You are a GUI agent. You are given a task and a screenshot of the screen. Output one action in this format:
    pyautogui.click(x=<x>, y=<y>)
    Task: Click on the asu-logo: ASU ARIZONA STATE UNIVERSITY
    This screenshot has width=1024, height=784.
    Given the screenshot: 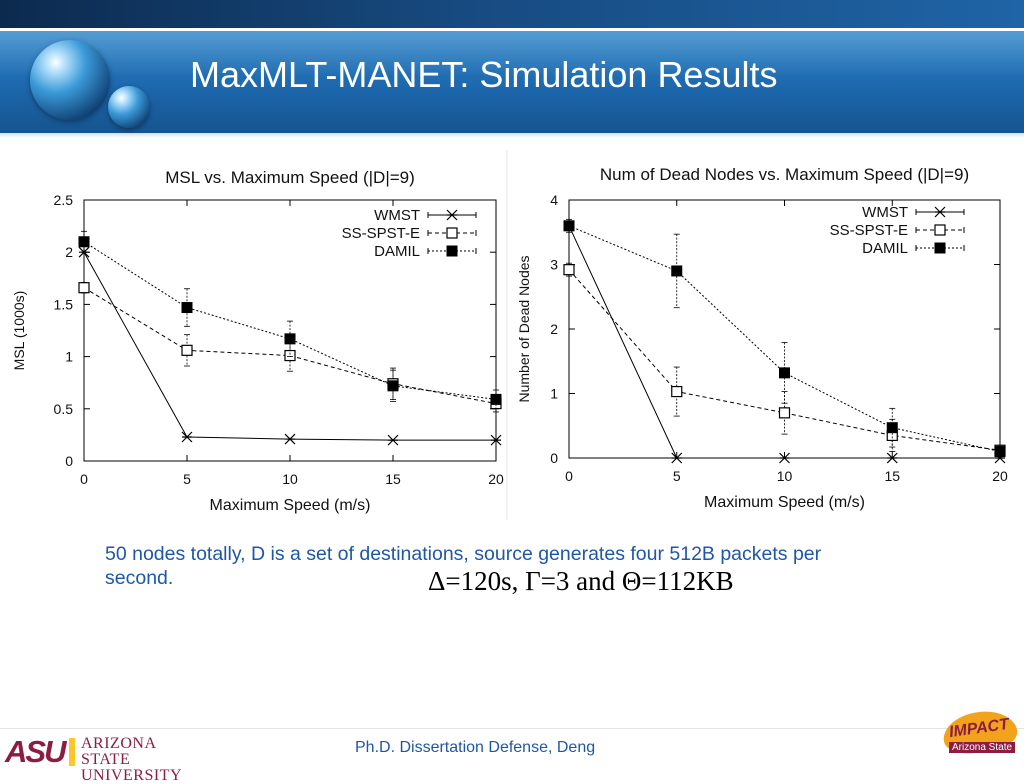 What is the action you would take?
    pyautogui.click(x=105, y=759)
    